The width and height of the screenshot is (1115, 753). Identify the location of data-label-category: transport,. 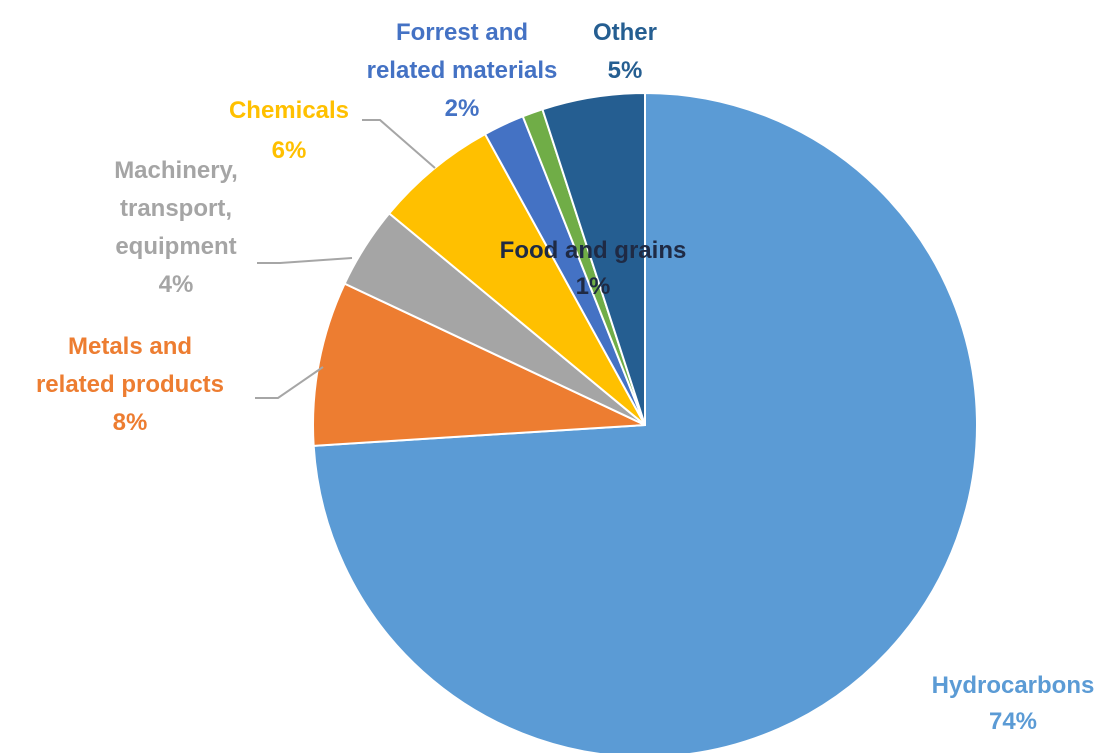
(176, 208).